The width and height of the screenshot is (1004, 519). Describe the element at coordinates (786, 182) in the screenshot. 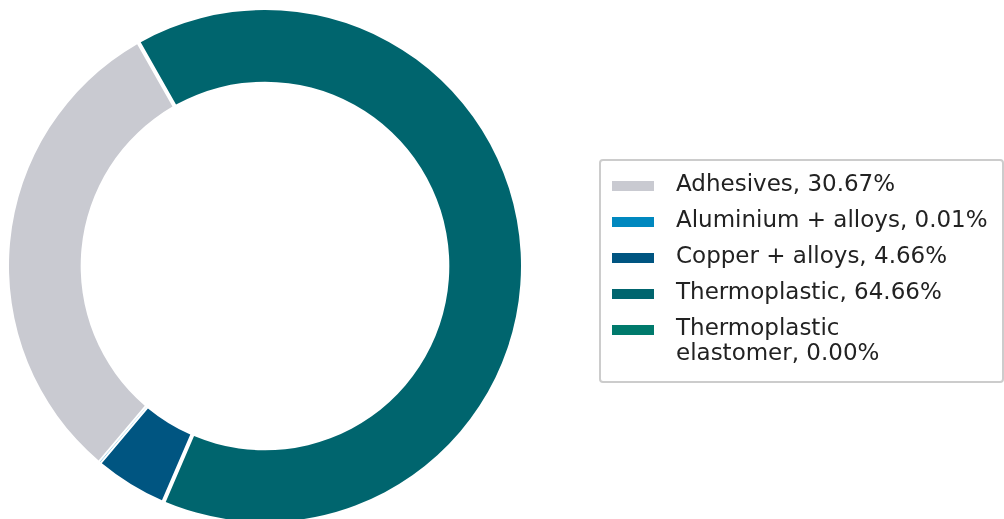

I see `legend-label: Adhesives, 30.67%` at that location.